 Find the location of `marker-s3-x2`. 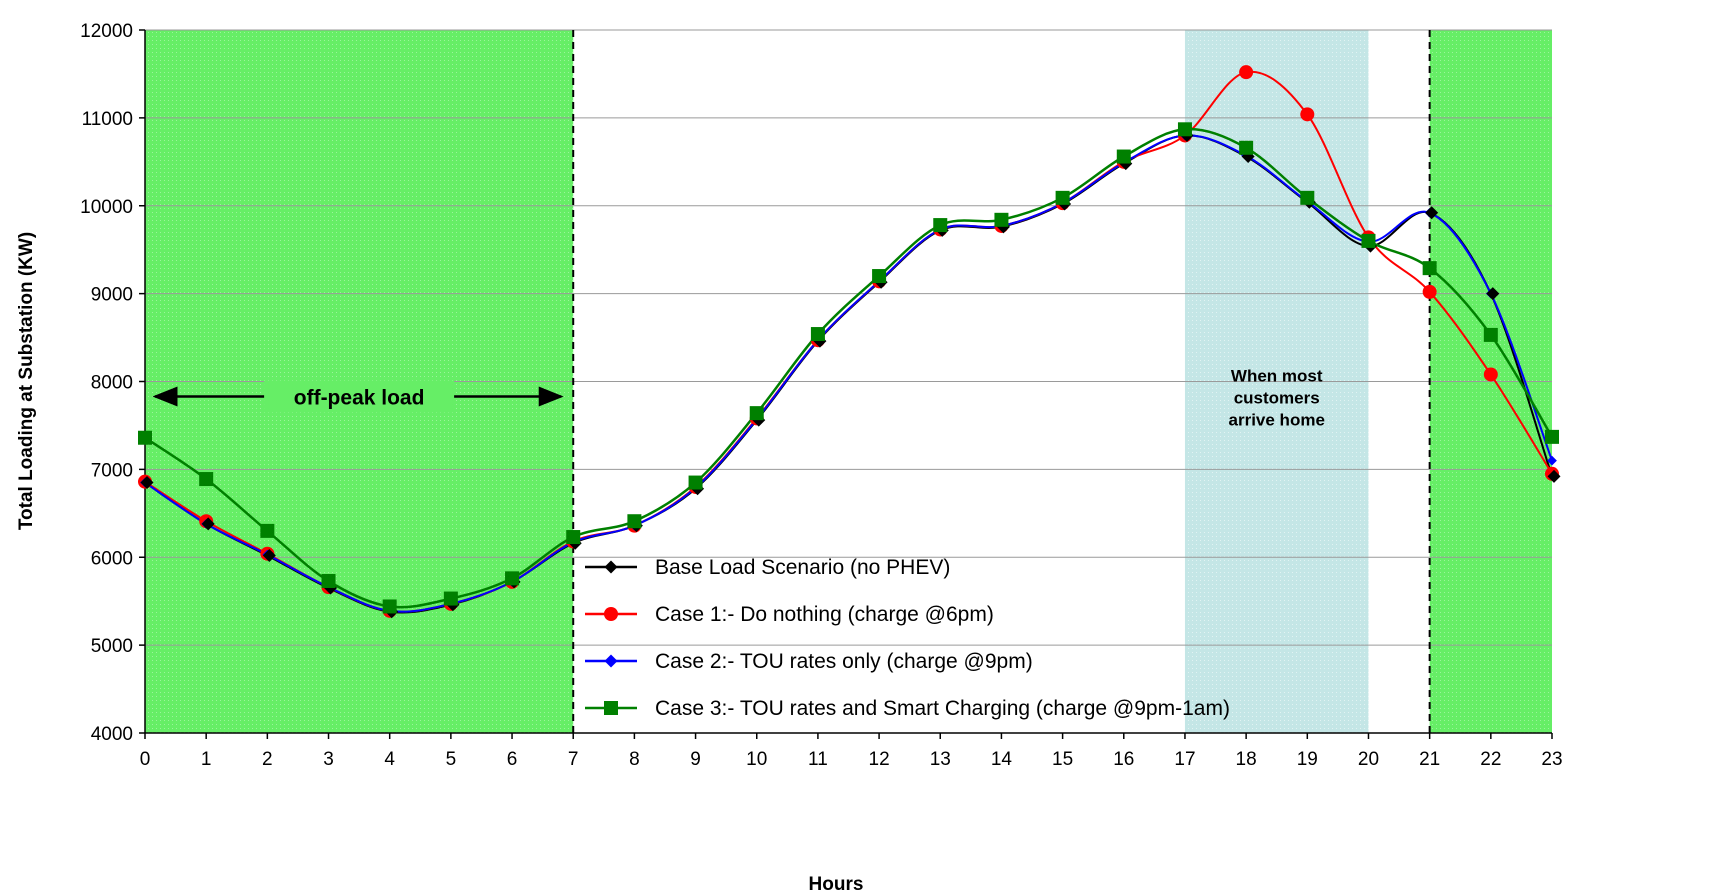

marker-s3-x2 is located at coordinates (267, 530).